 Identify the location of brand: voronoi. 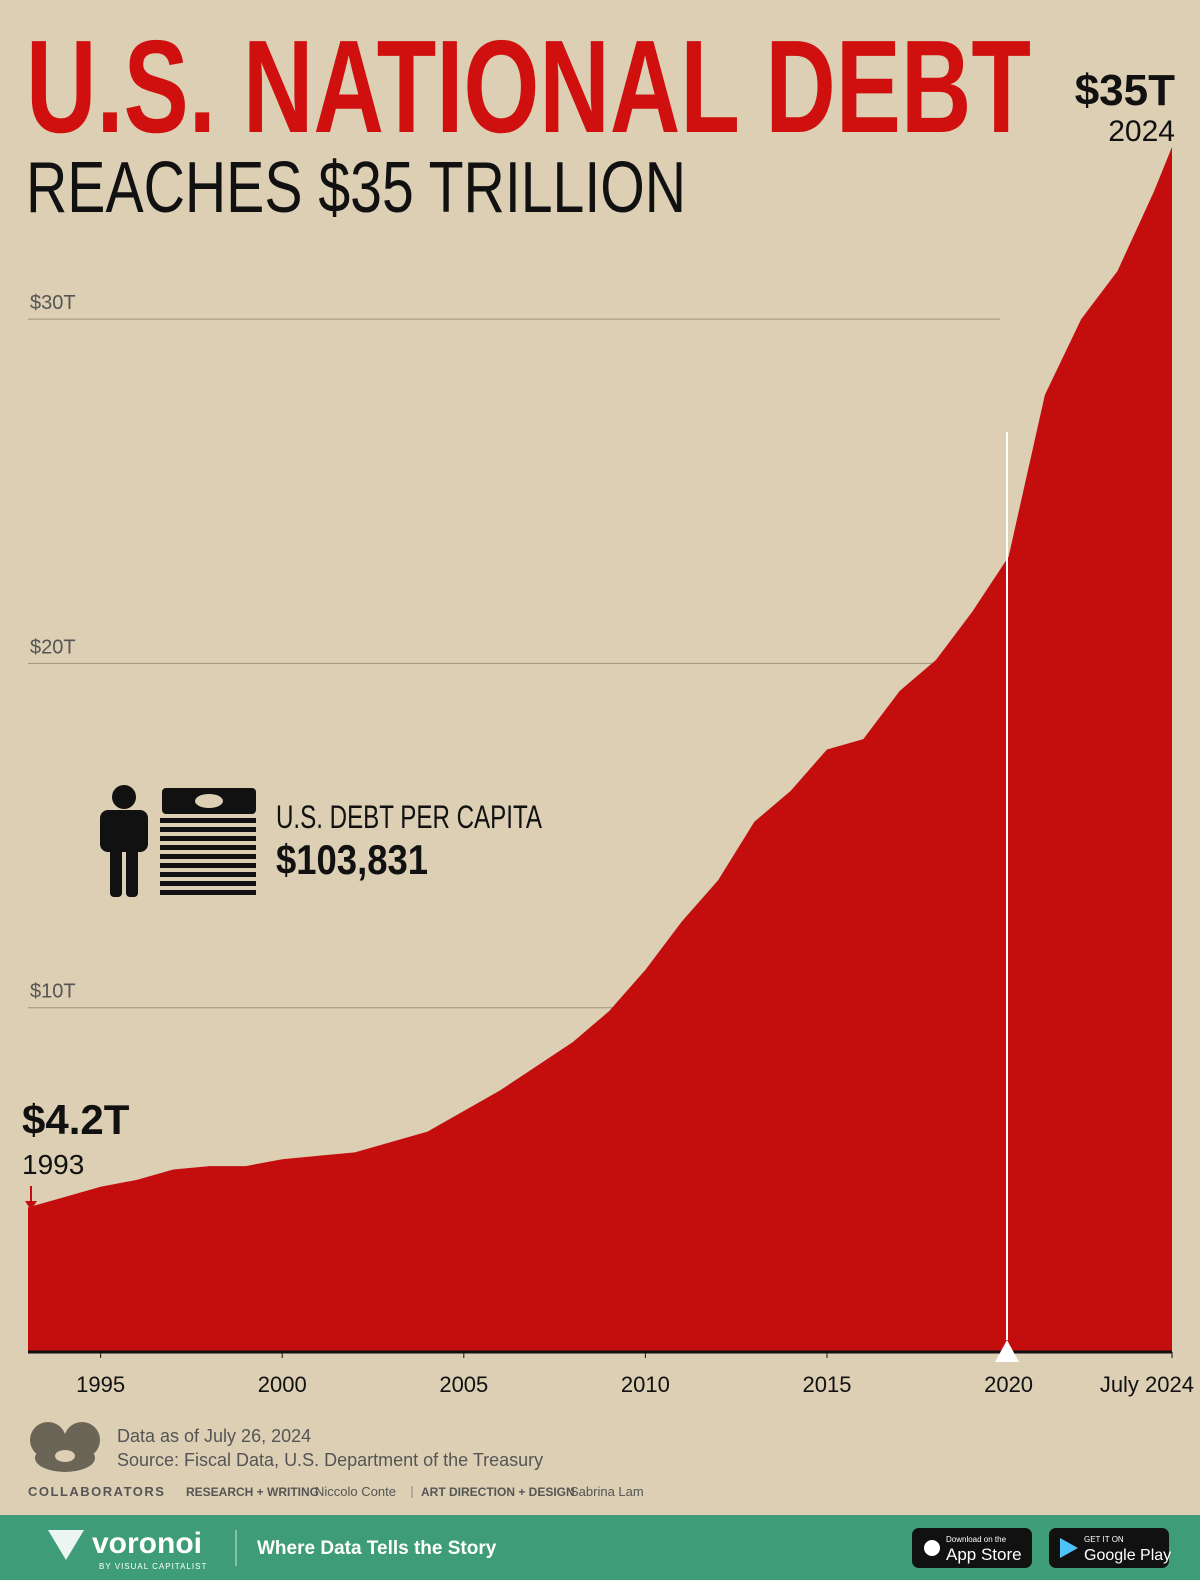
(147, 1543).